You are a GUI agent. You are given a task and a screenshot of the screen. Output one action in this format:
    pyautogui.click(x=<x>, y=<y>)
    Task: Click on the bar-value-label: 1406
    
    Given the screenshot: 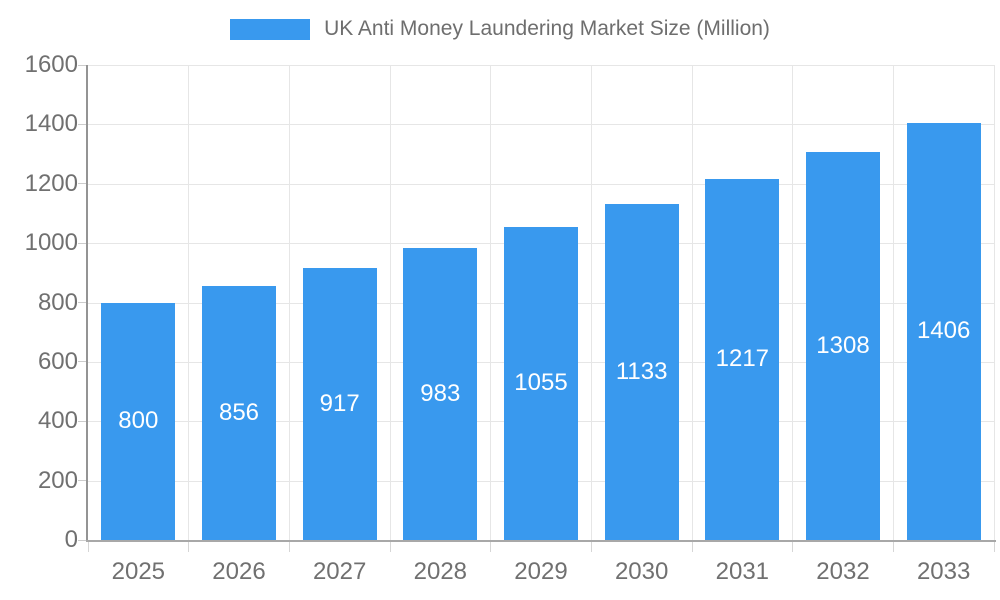 What is the action you would take?
    pyautogui.click(x=943, y=331)
    